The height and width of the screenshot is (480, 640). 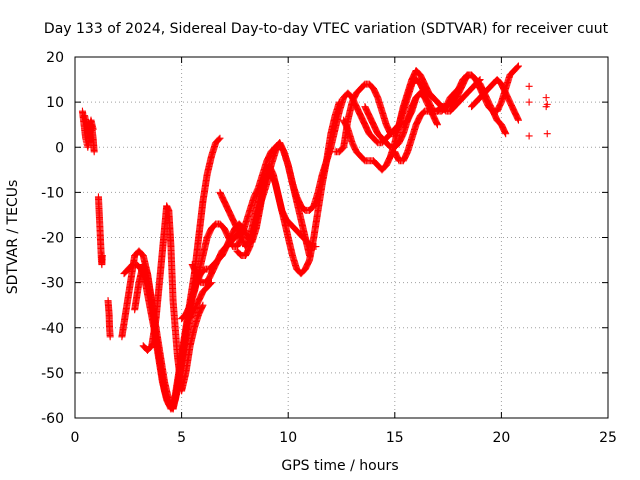 What do you see at coordinates (52, 419) in the screenshot?
I see `y-tick-label: -60` at bounding box center [52, 419].